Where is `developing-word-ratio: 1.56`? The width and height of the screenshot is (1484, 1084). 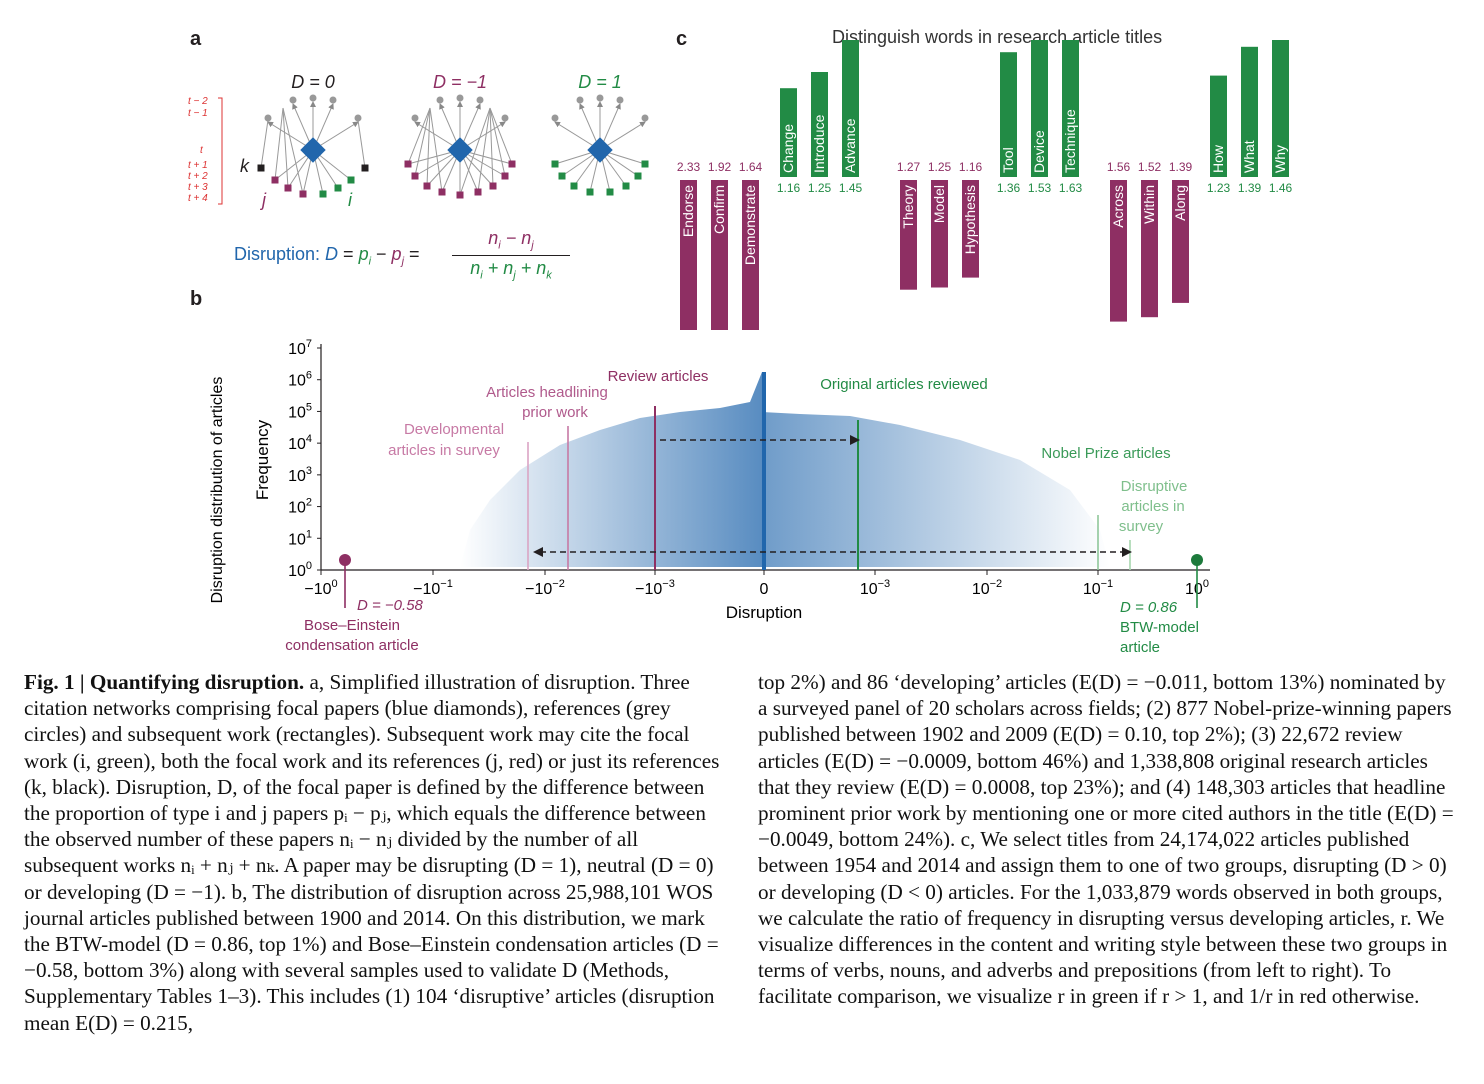
developing-word-ratio: 1.56 is located at coordinates (1119, 167).